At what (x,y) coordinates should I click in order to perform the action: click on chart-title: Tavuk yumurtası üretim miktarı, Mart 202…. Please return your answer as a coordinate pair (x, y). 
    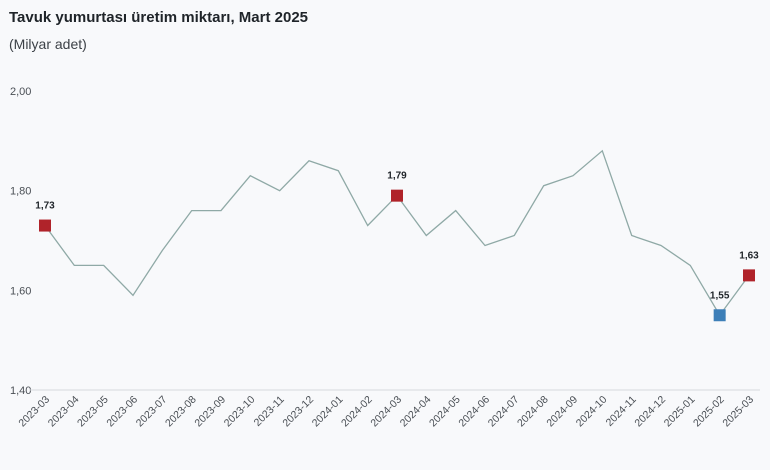
    Looking at the image, I should click on (159, 17).